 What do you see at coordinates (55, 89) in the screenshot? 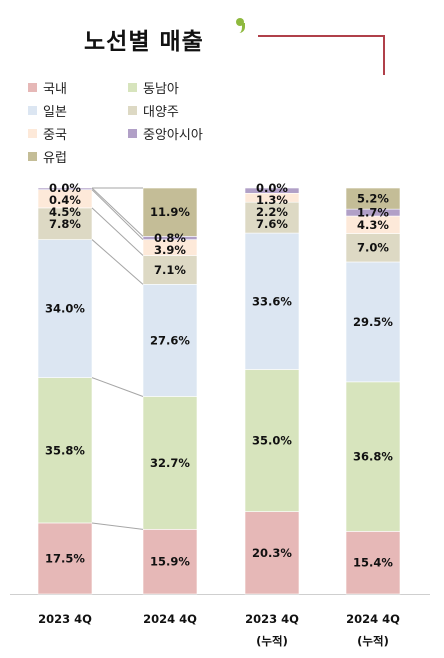
I see `legend-label: 국내` at bounding box center [55, 89].